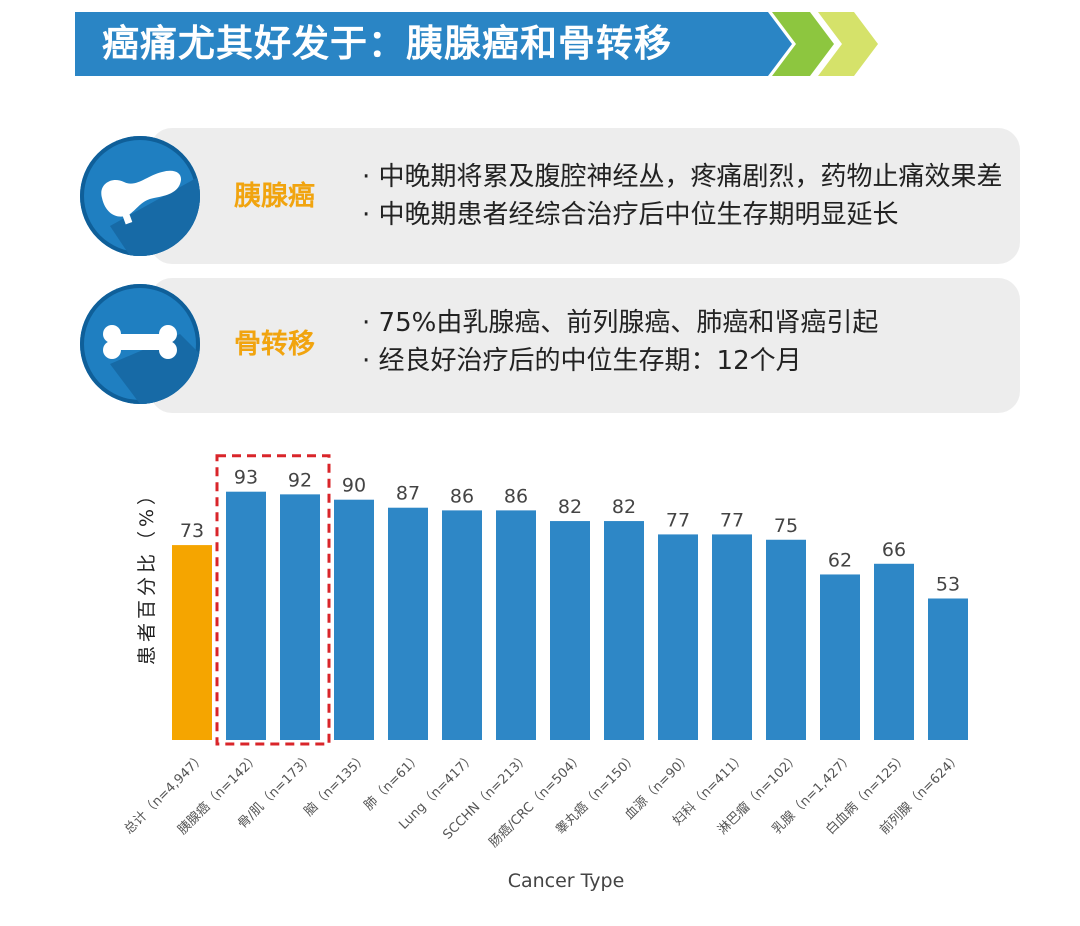 The height and width of the screenshot is (926, 1080). What do you see at coordinates (582, 361) in the screenshot?
I see `card-bullet: · 经良好治疗后的中位生存期：12个月` at bounding box center [582, 361].